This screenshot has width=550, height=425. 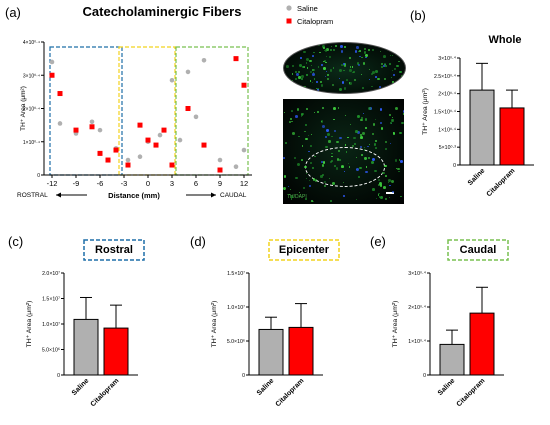 I want to click on scatter-x-tick-label: 0, so click(x=148, y=183).